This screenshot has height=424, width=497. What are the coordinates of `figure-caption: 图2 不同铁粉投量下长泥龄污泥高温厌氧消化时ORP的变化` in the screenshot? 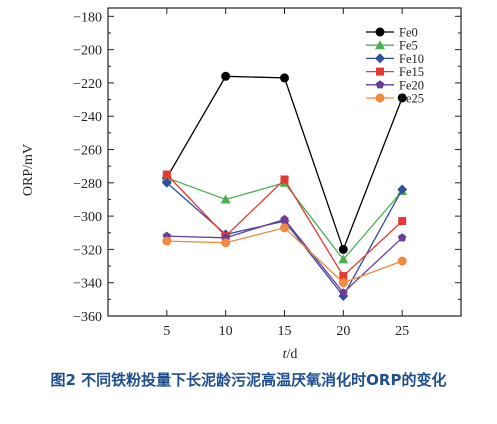 It's located at (248, 380).